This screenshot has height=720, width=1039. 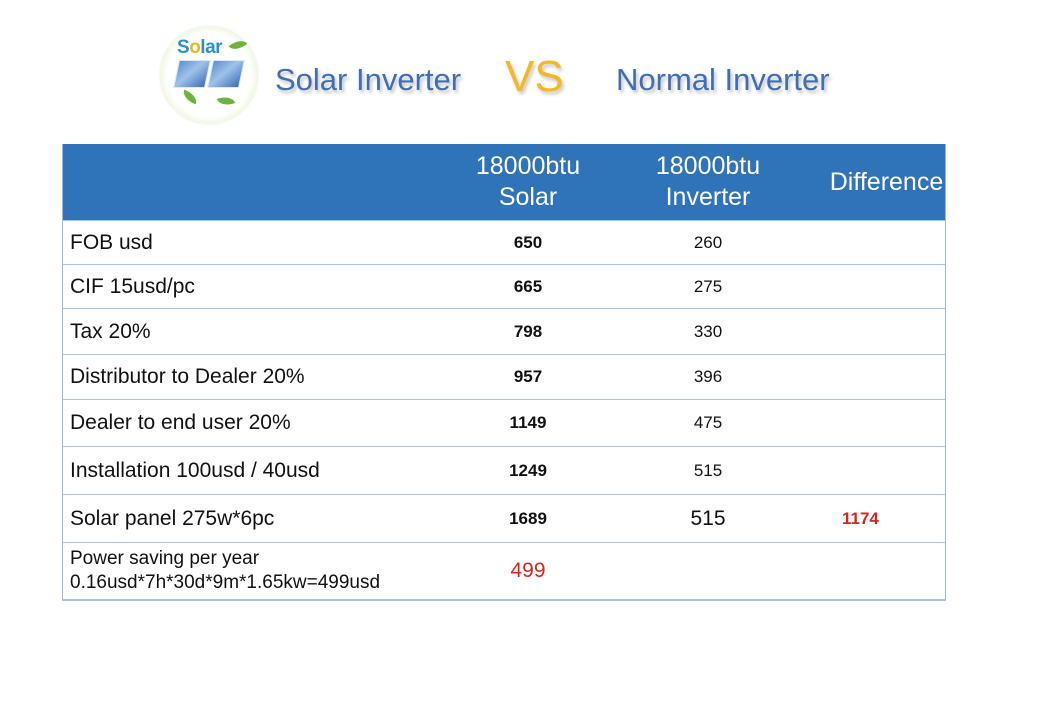 What do you see at coordinates (265, 377) in the screenshot?
I see `row-label: Distributor to Dealer 20%` at bounding box center [265, 377].